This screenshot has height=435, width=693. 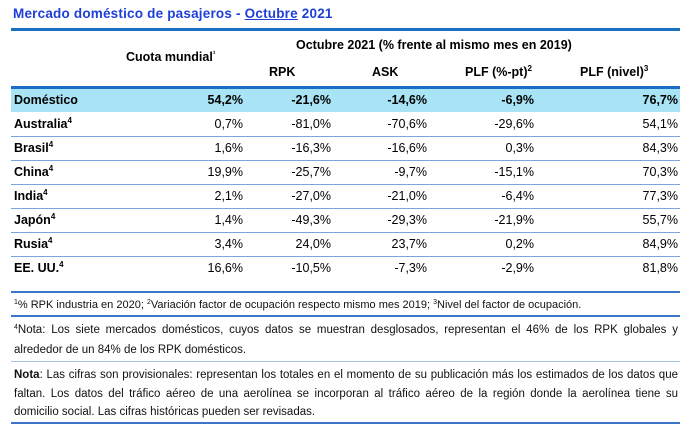 What do you see at coordinates (517, 268) in the screenshot?
I see `cell-plf-pt: -2,9%` at bounding box center [517, 268].